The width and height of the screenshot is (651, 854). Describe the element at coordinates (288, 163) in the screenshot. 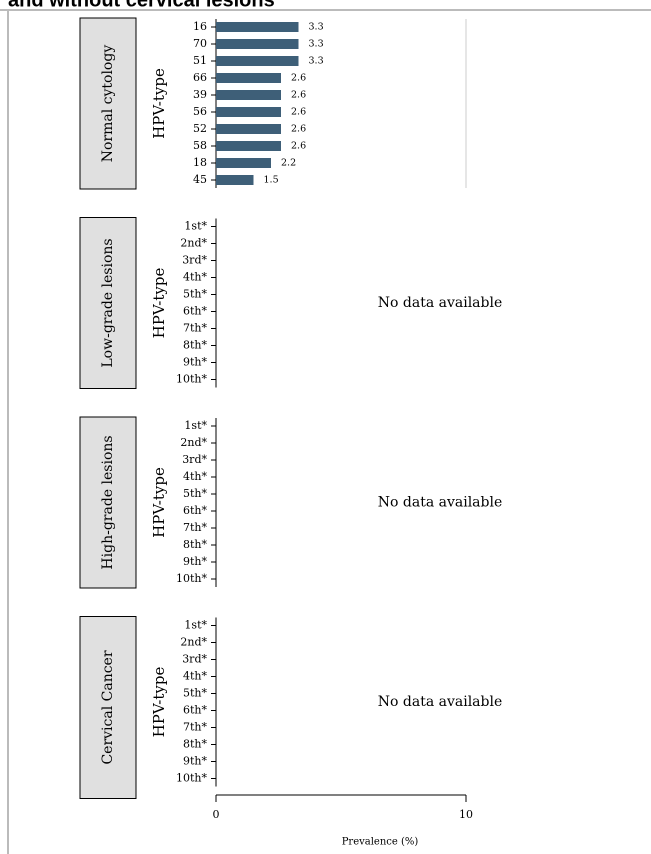

I see `value-label: 2.2` at that location.